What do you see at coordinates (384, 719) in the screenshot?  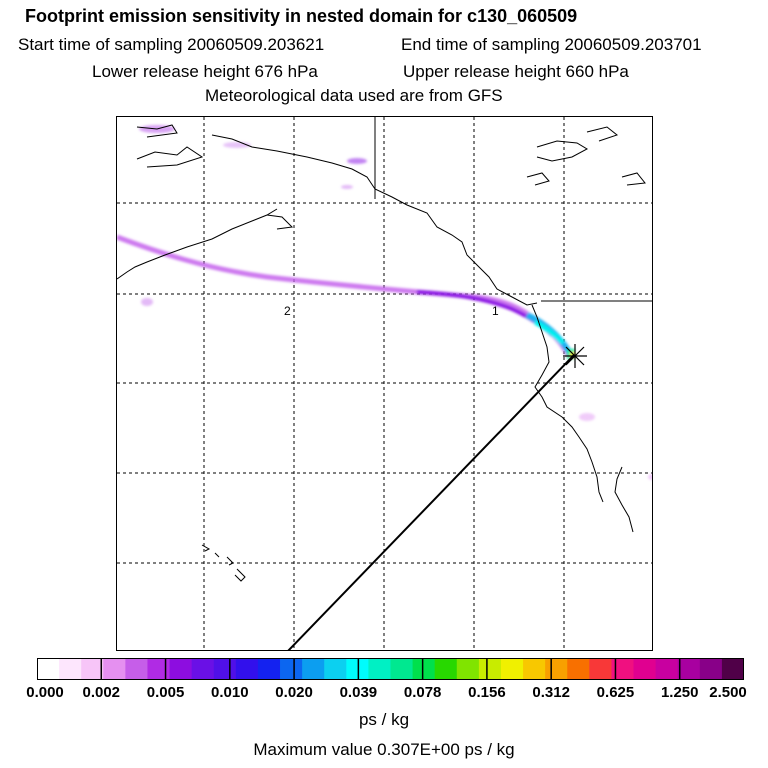 I see `colorbar-units: ps / kg` at bounding box center [384, 719].